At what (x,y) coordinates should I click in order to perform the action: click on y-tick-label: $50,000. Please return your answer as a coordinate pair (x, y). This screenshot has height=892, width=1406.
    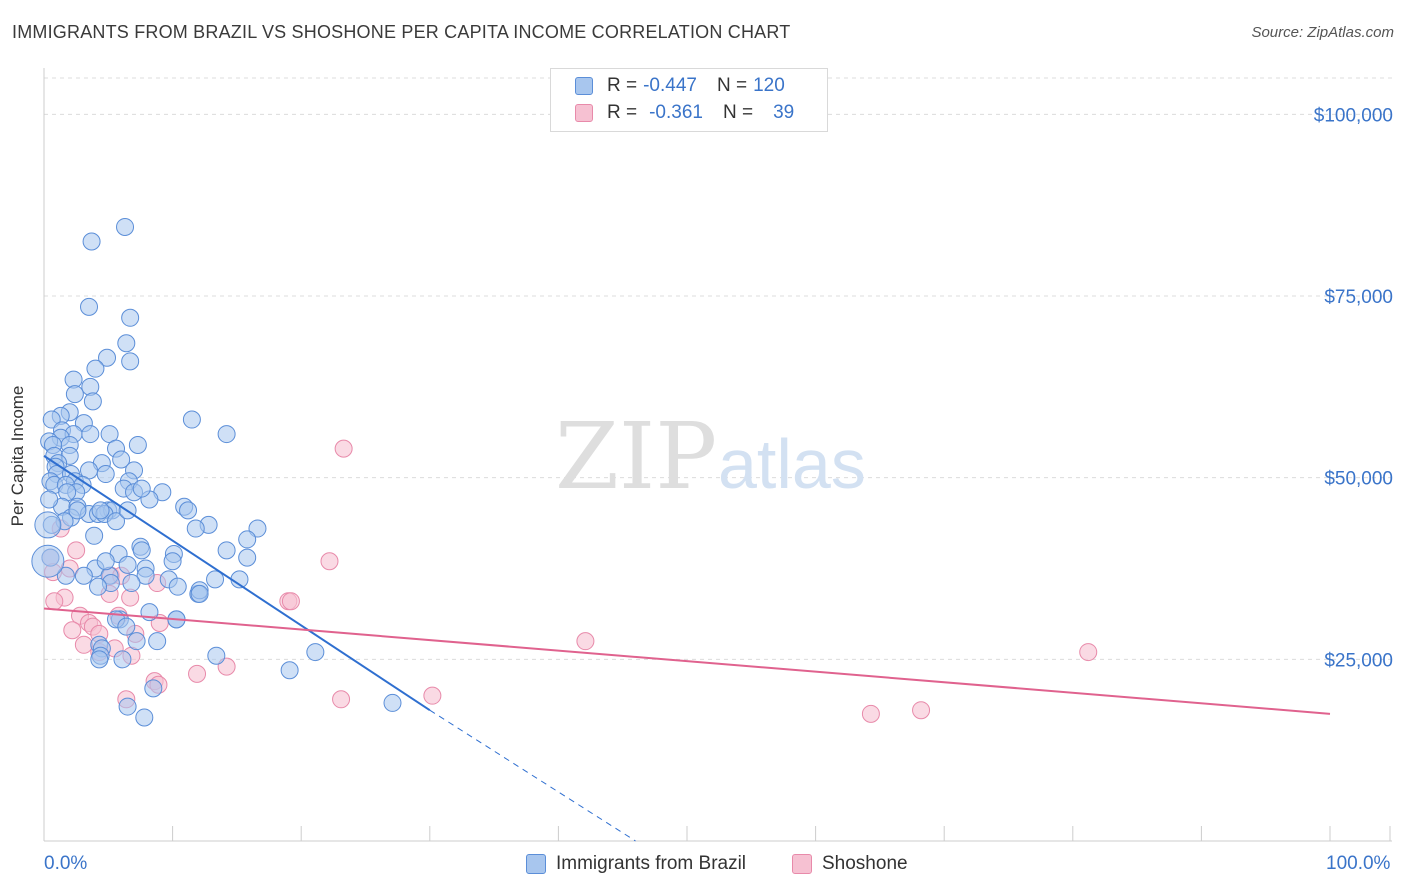
    Looking at the image, I should click on (1358, 479).